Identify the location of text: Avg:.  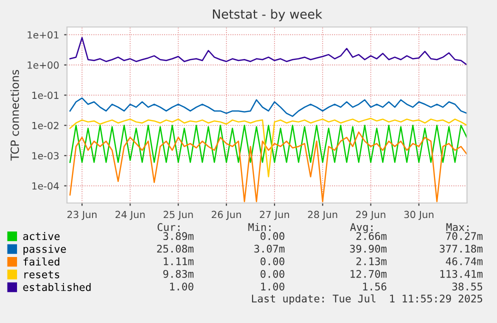
(361, 228).